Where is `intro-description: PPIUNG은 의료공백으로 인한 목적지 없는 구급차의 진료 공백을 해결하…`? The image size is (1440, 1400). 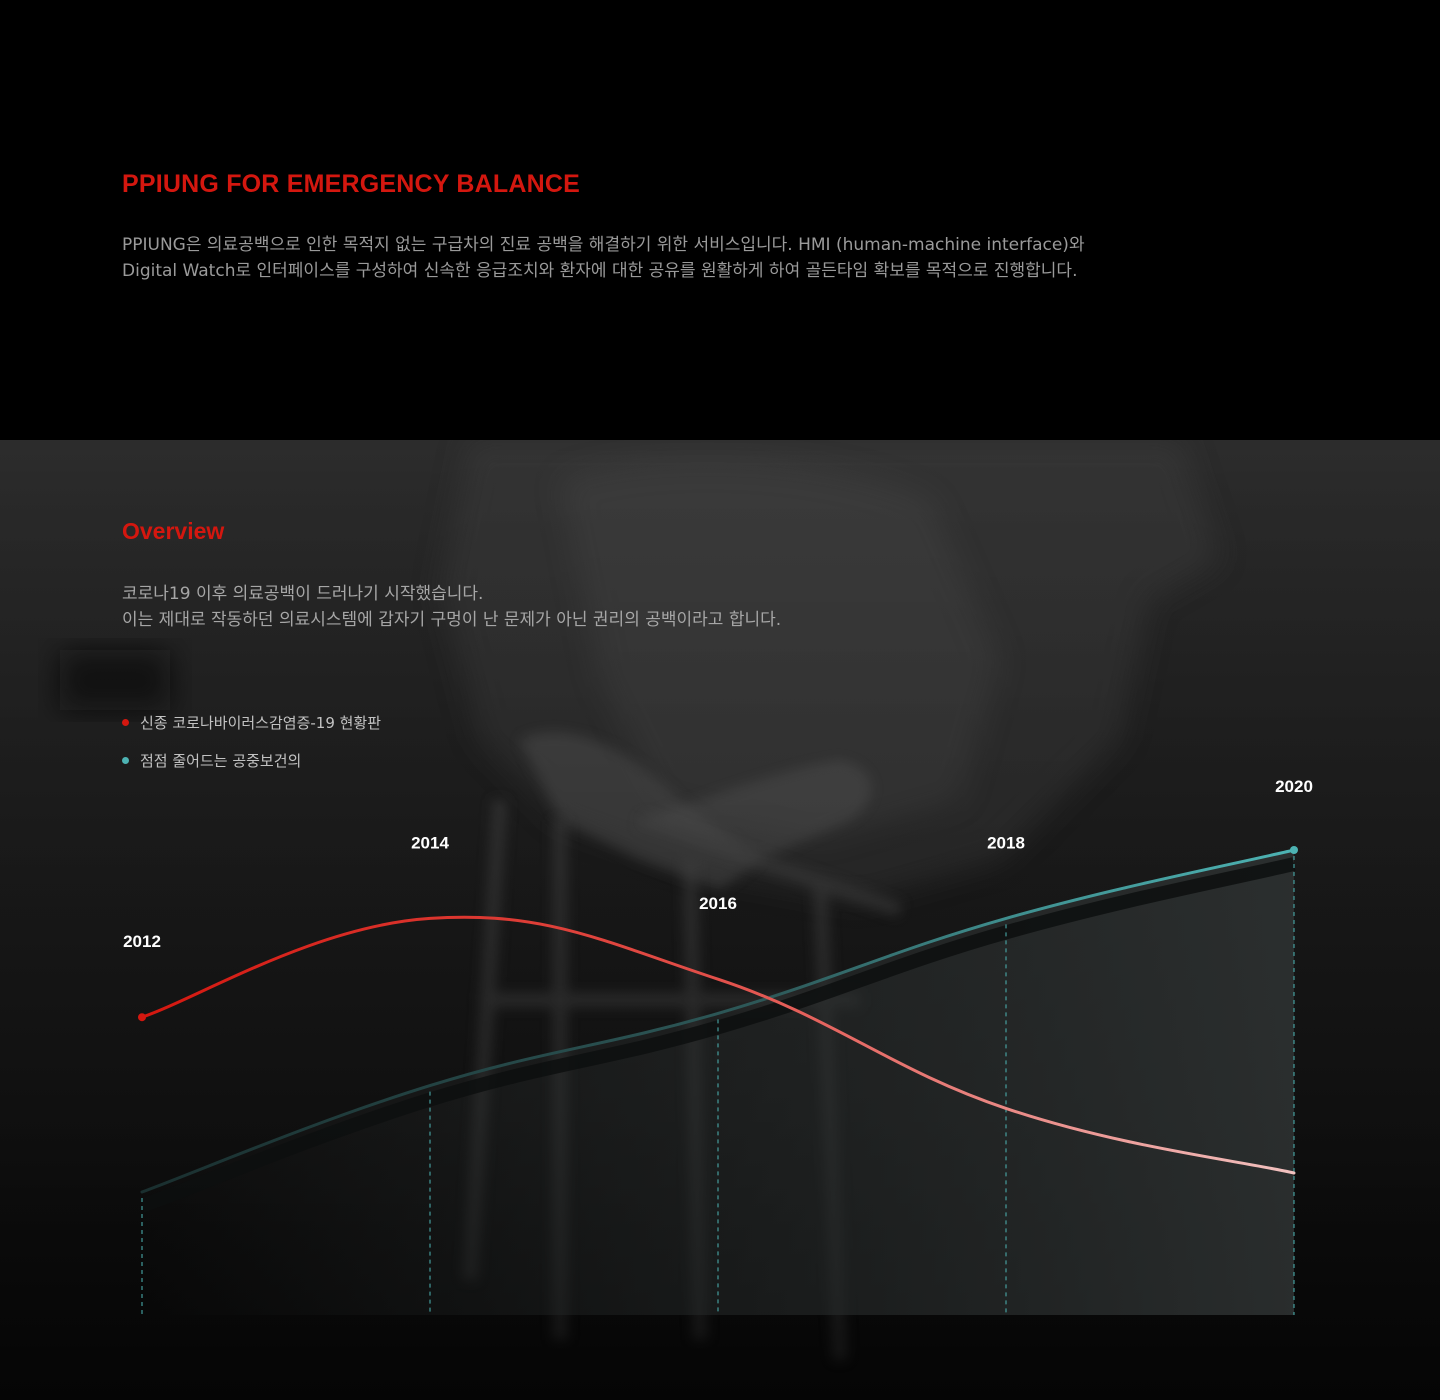 intro-description: PPIUNG은 의료공백으로 인한 목적지 없는 구급차의 진료 공백을 해결하… is located at coordinates (697, 258).